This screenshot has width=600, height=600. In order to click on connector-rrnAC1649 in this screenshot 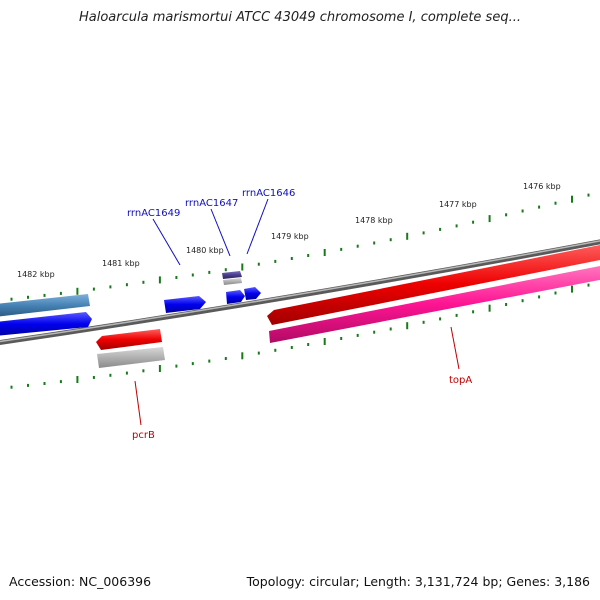, I will do `click(166, 242)`.